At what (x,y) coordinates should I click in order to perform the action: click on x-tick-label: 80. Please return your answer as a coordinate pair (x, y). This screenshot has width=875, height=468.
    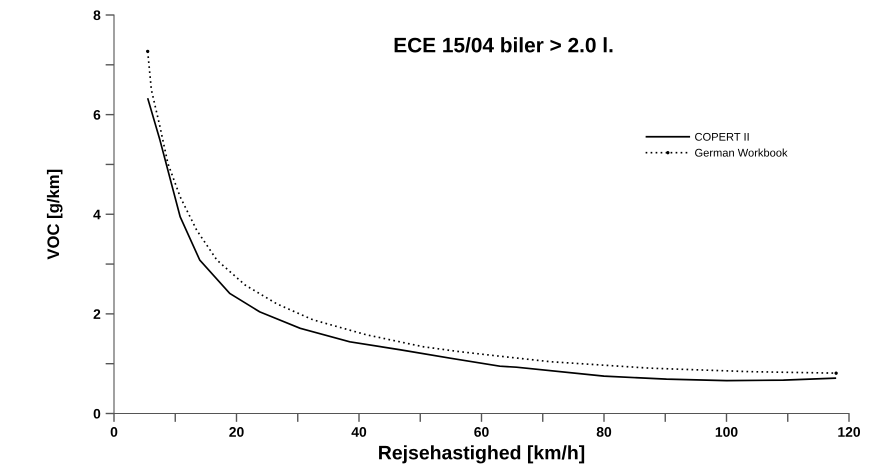
    Looking at the image, I should click on (604, 432).